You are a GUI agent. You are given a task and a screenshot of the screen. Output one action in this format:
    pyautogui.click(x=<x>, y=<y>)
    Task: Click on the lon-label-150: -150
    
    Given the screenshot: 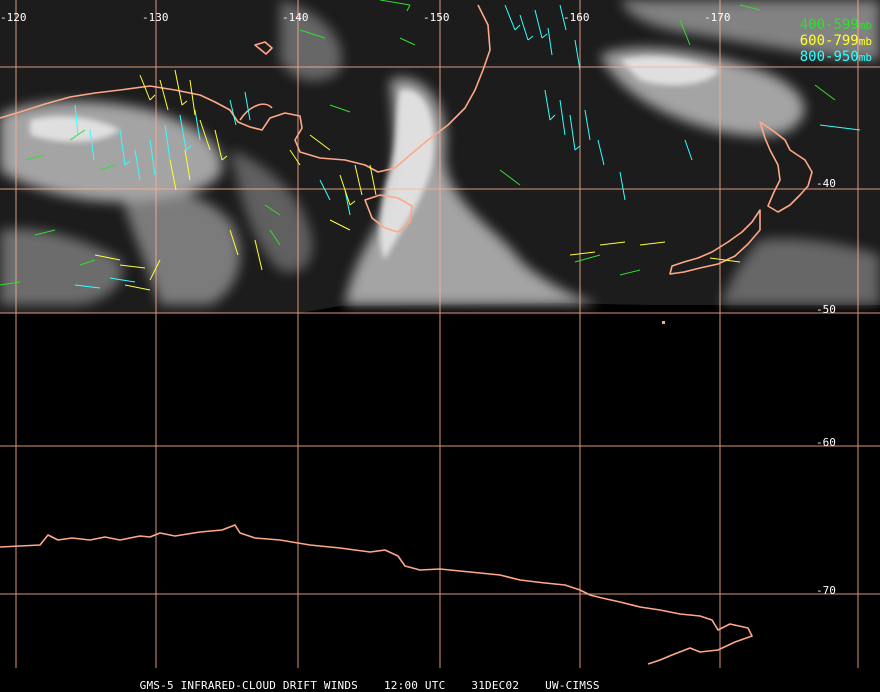 What is the action you would take?
    pyautogui.click(x=436, y=17)
    